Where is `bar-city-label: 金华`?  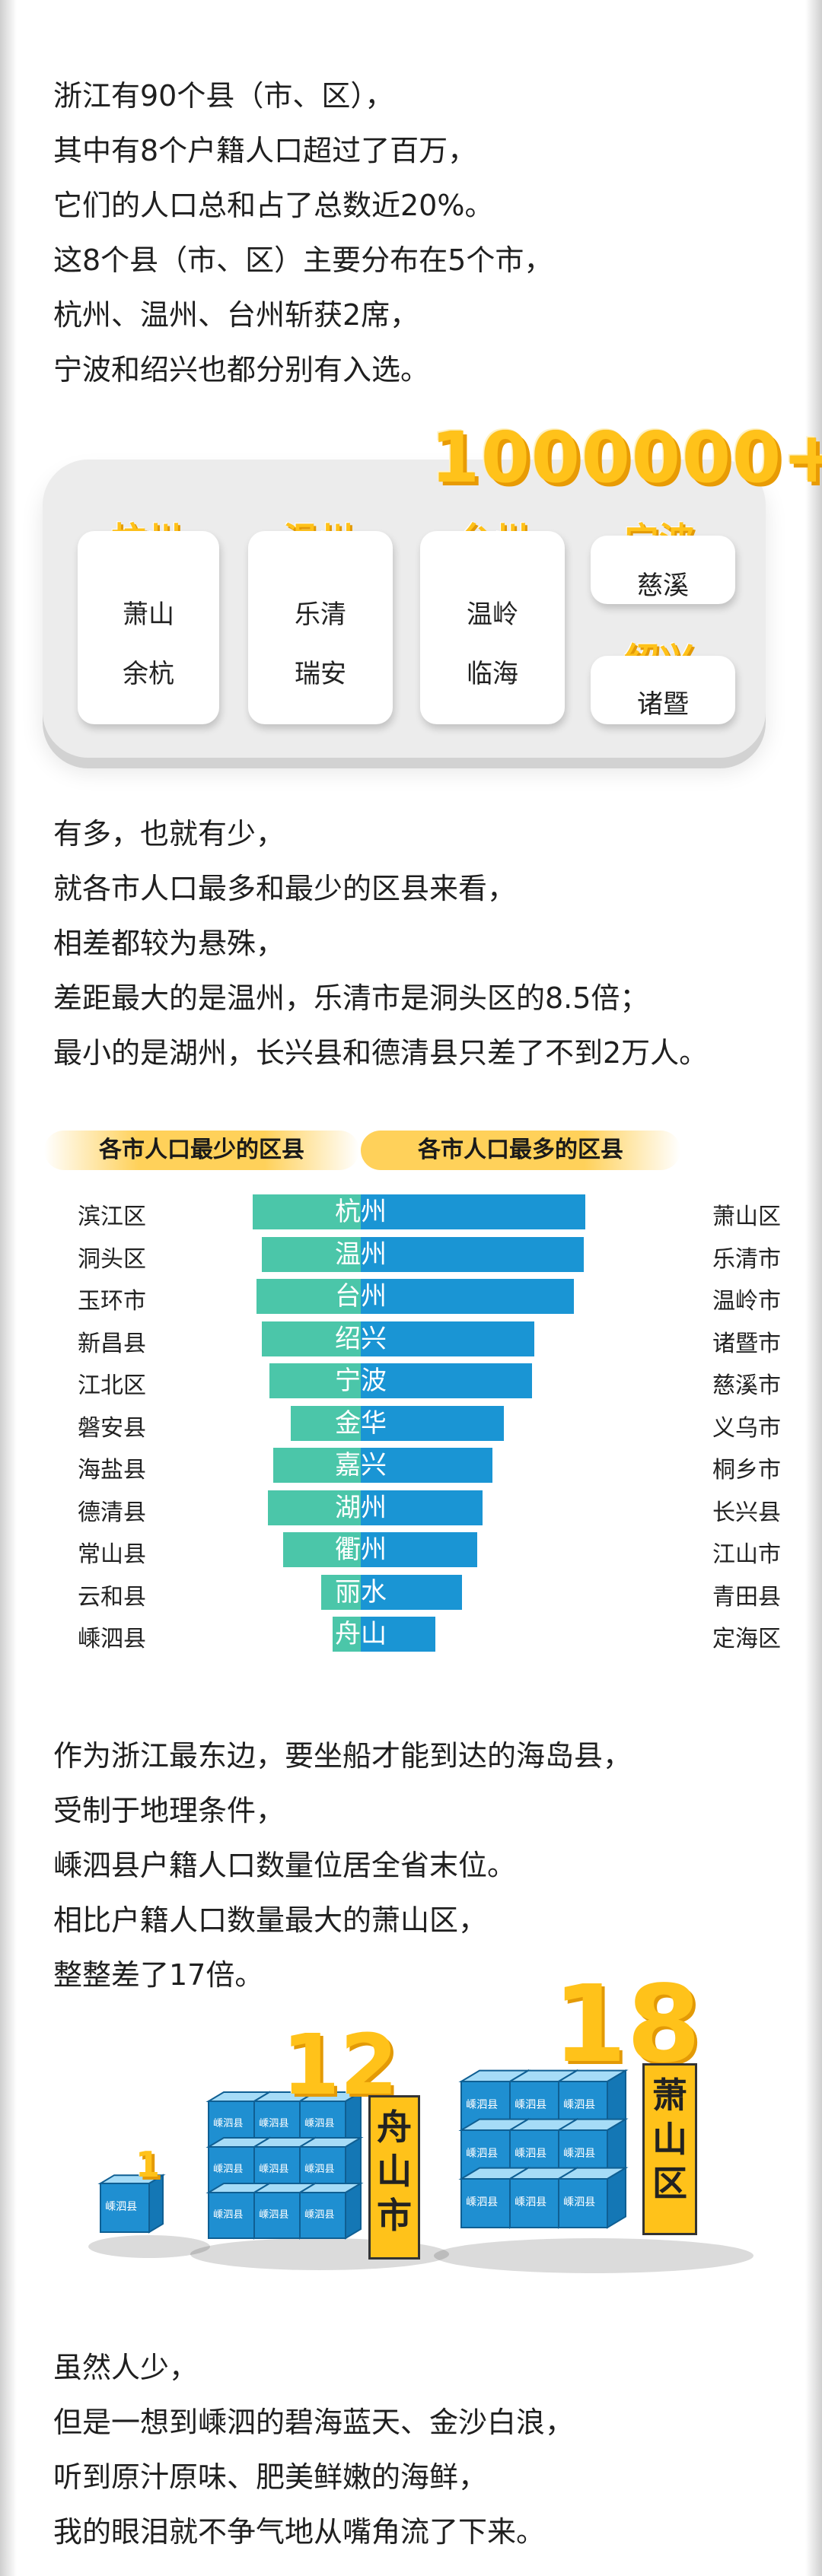 bar-city-label: 金华 is located at coordinates (361, 1423).